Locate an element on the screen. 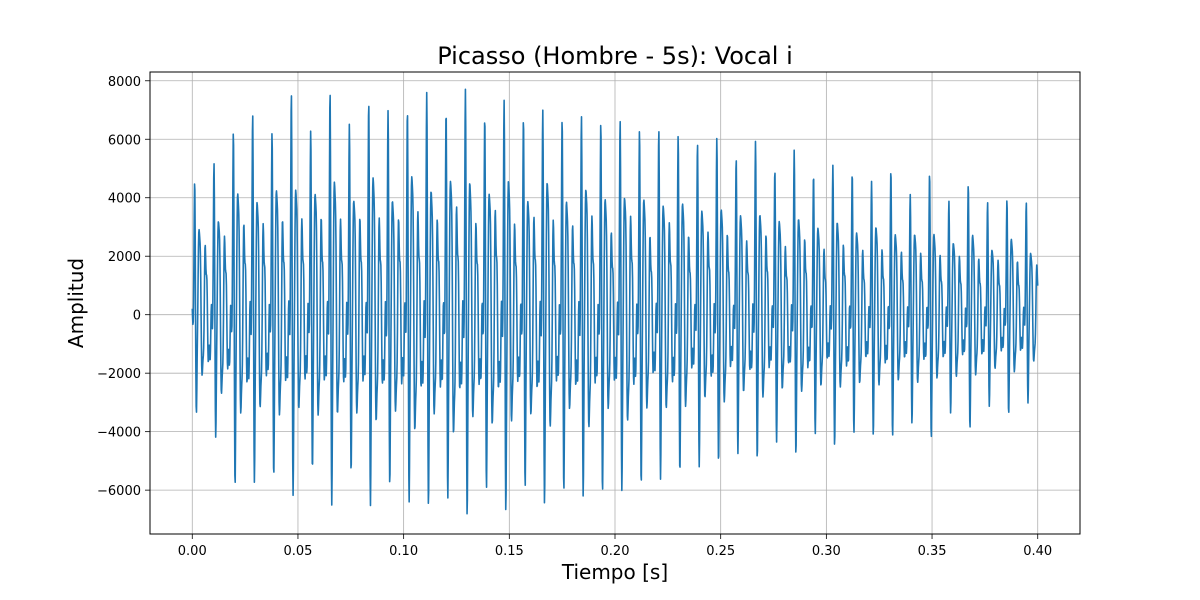 This screenshot has height=600, width=1200. y-axis-label: Amplitud is located at coordinates (76, 303).